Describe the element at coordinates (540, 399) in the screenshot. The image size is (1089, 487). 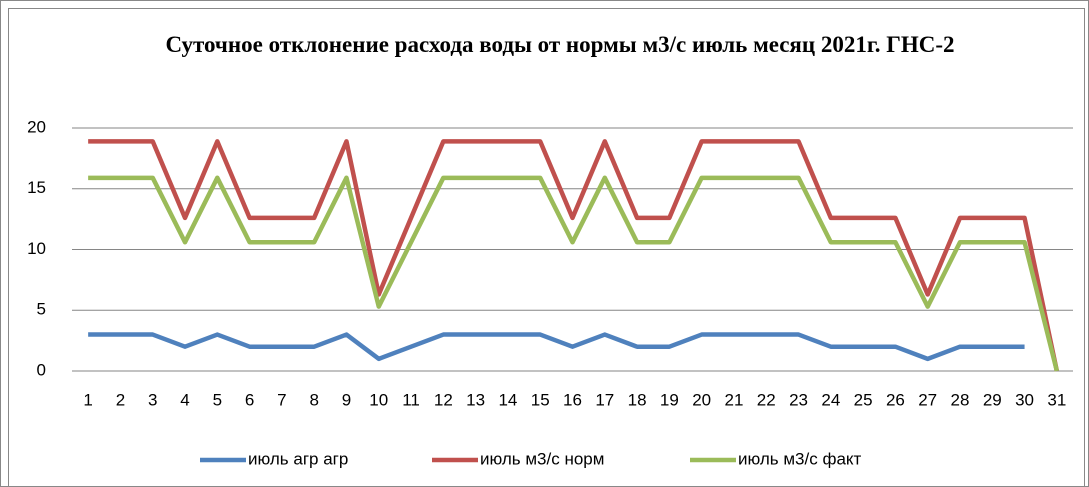
I see `x-tick-label: 15` at that location.